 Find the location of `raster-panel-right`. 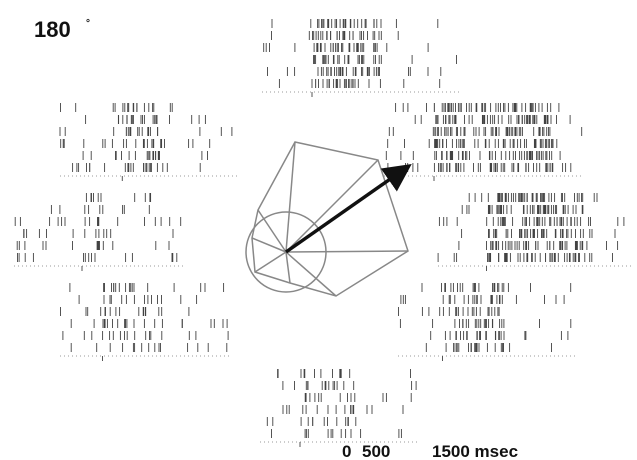

raster-panel-right is located at coordinates (534, 232).